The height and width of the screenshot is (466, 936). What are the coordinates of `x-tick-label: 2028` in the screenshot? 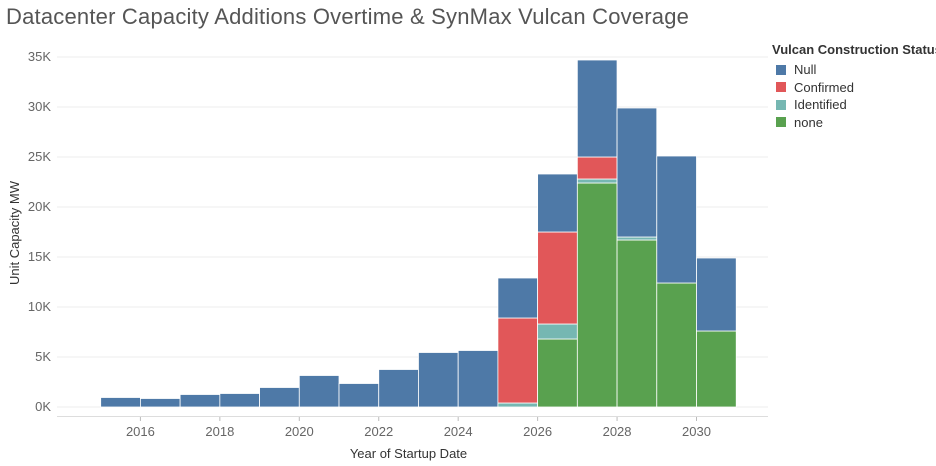 It's located at (617, 431).